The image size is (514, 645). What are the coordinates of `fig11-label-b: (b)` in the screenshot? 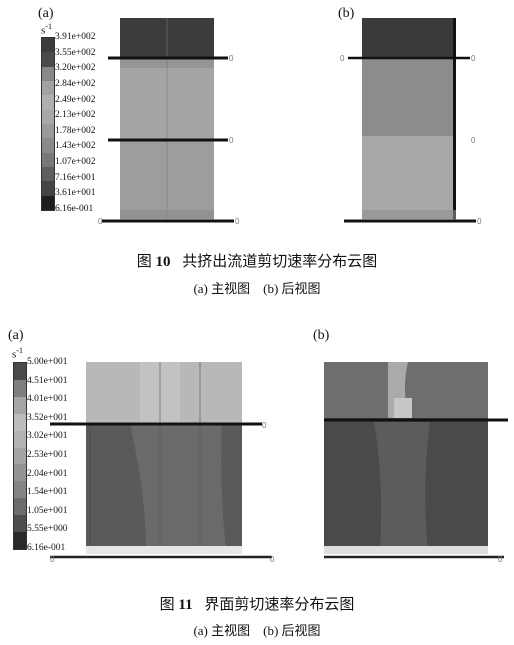 It's located at (321, 335).